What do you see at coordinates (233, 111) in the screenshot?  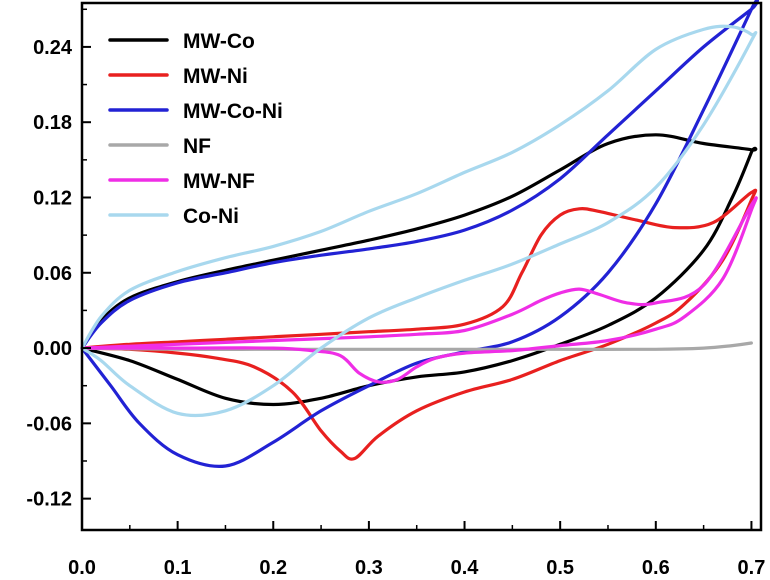 I see `legend-label: MW-Co-Ni` at bounding box center [233, 111].